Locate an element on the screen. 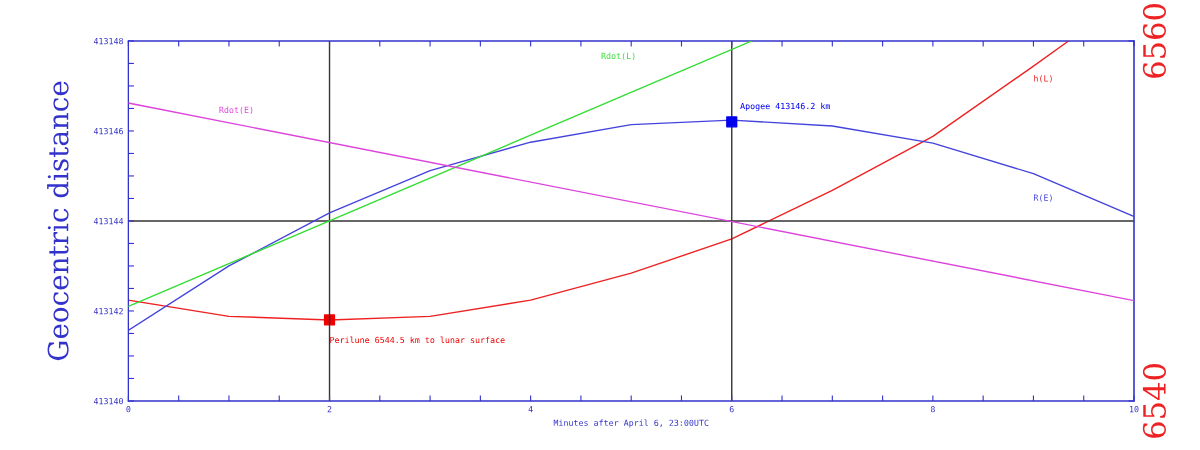 The width and height of the screenshot is (1200, 450). series-label: R(E) is located at coordinates (1043, 198).